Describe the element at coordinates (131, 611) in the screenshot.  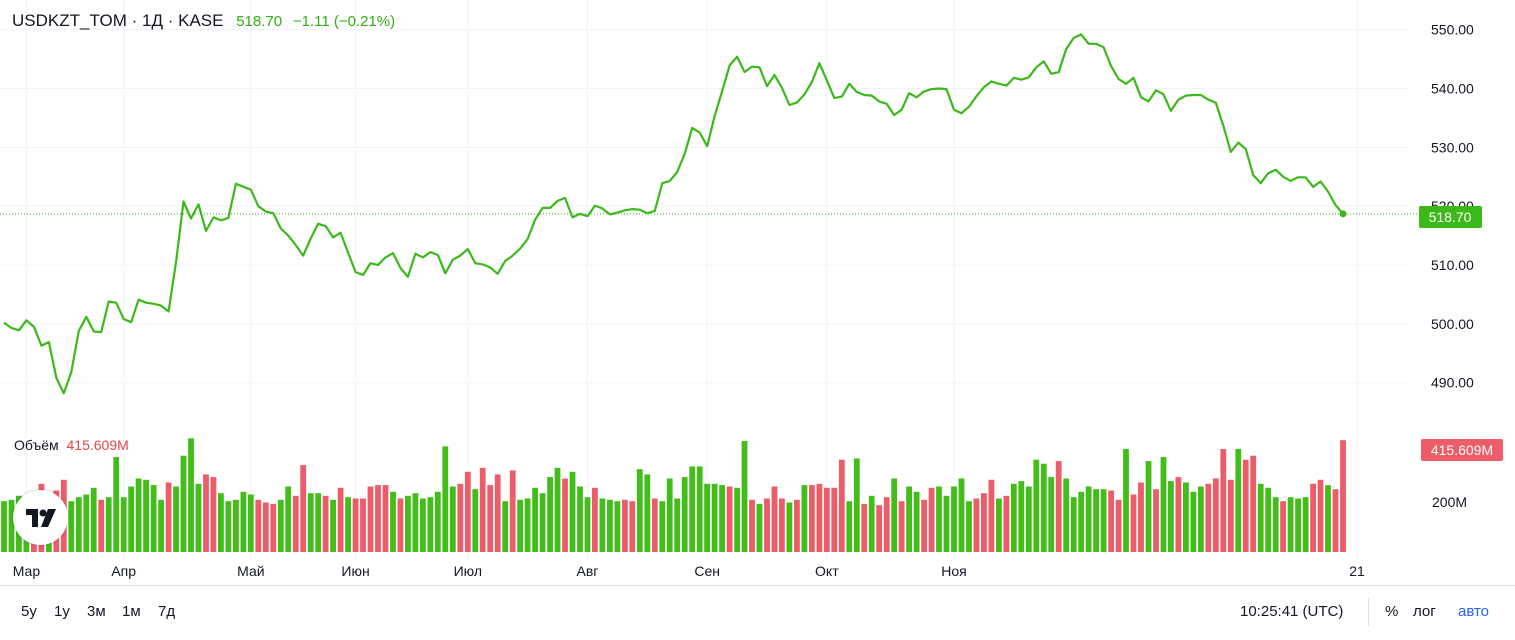
I see `range-1m-button: 1м` at that location.